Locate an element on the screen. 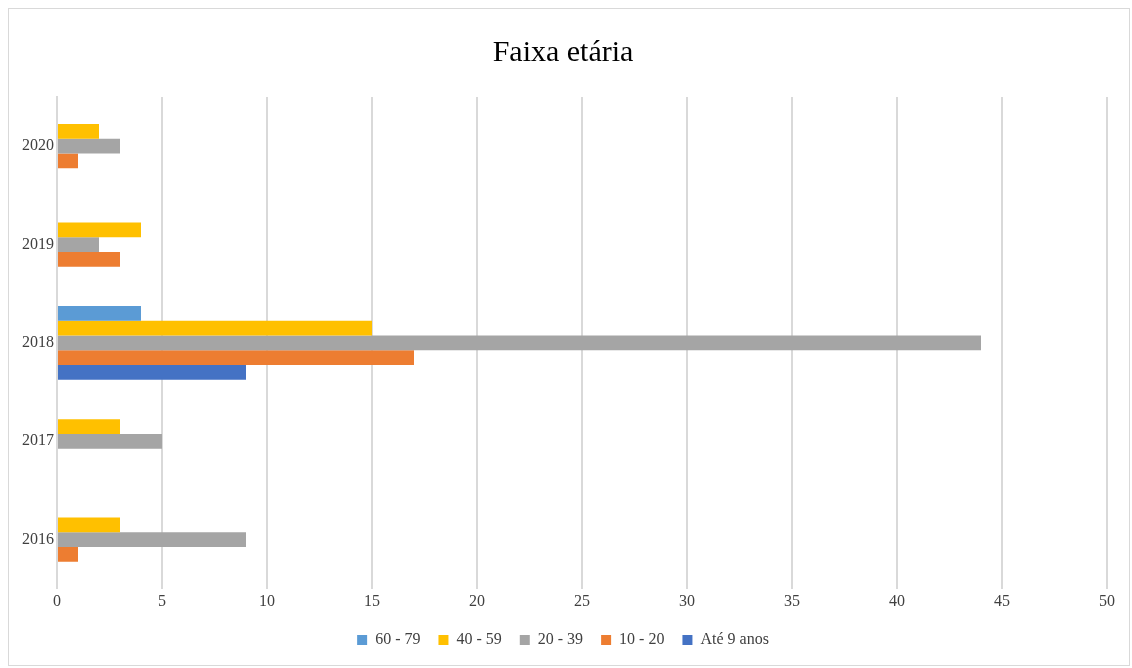 The width and height of the screenshot is (1132, 668). legend-label: 40 - 59 is located at coordinates (479, 639).